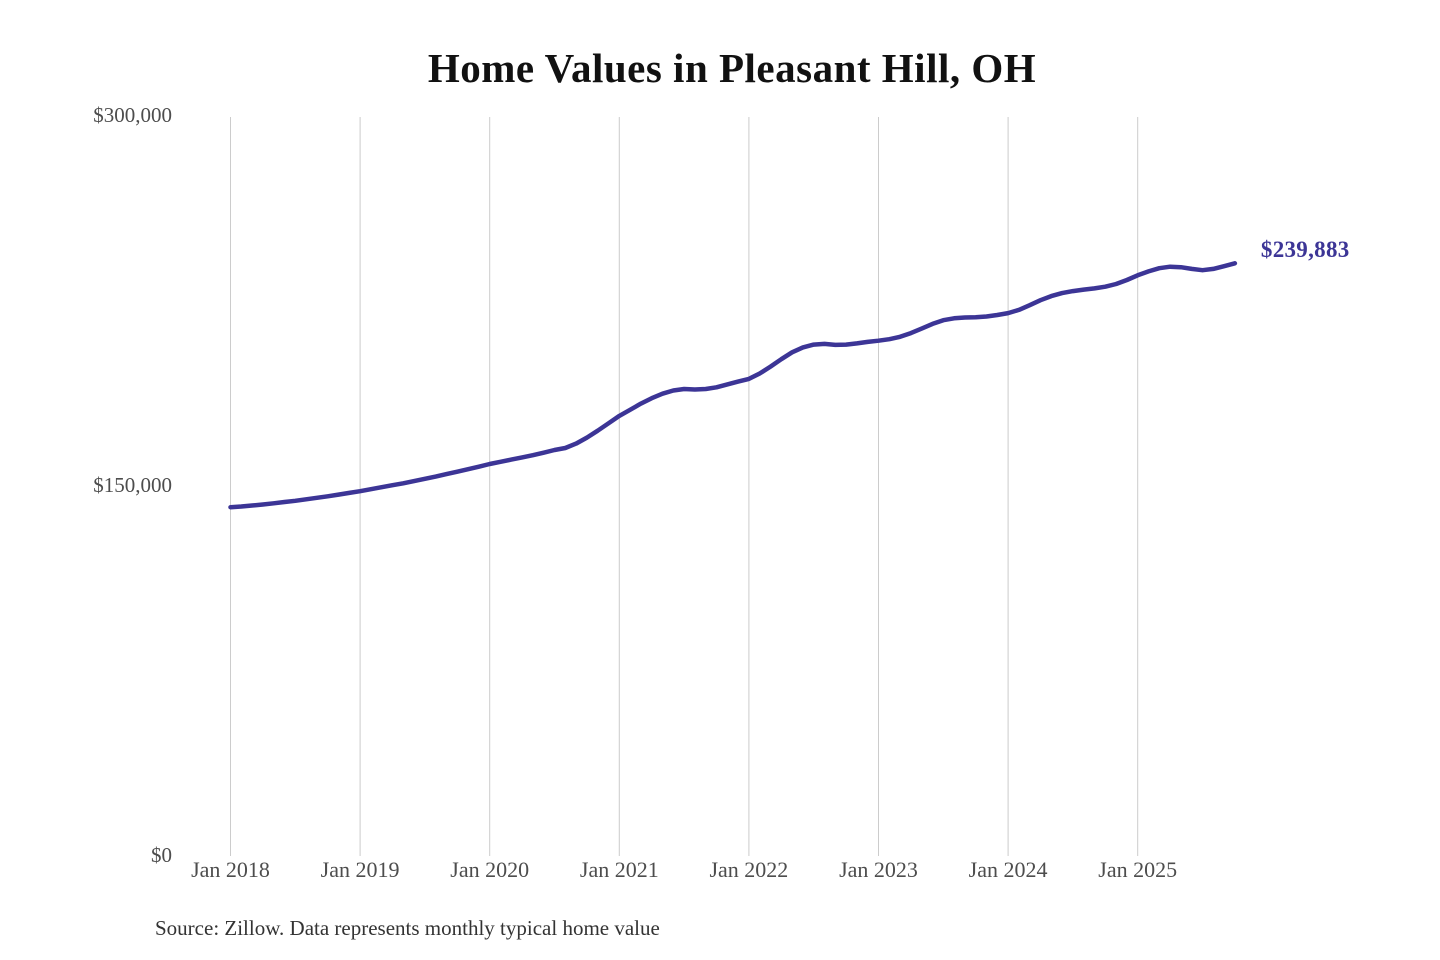 This screenshot has height=960, width=1440. What do you see at coordinates (1008, 869) in the screenshot?
I see `x-axis-tick-label: Jan 2024` at bounding box center [1008, 869].